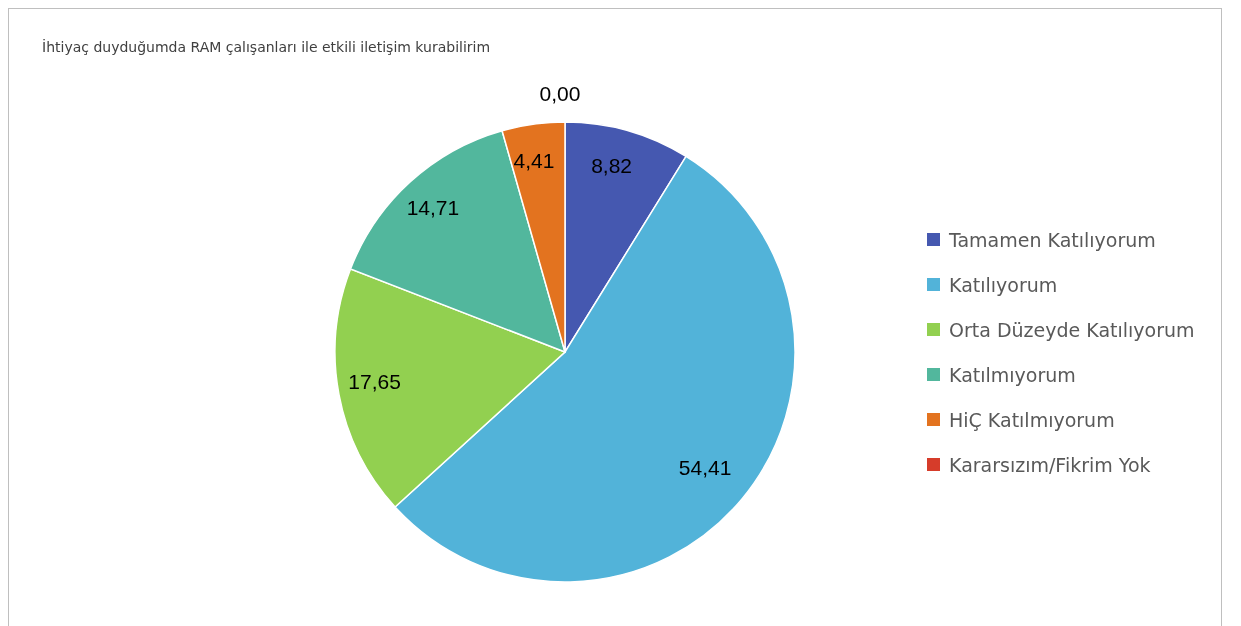  I want to click on data-label: 17,65, so click(374, 382).